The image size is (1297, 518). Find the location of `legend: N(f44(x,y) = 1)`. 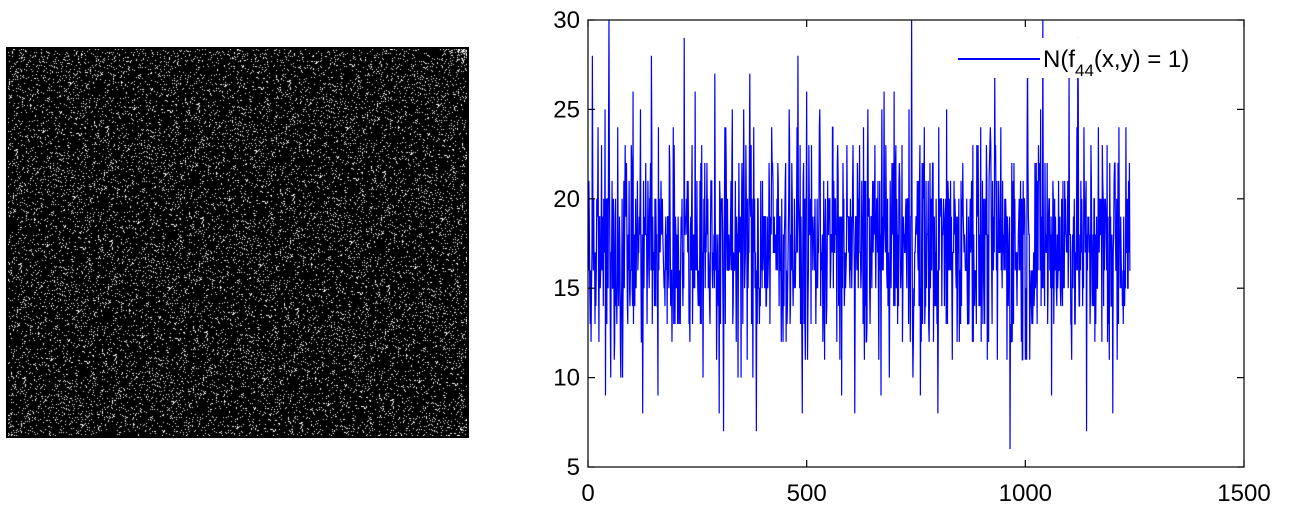

legend: N(f44(x,y) = 1) is located at coordinates (1094, 59).